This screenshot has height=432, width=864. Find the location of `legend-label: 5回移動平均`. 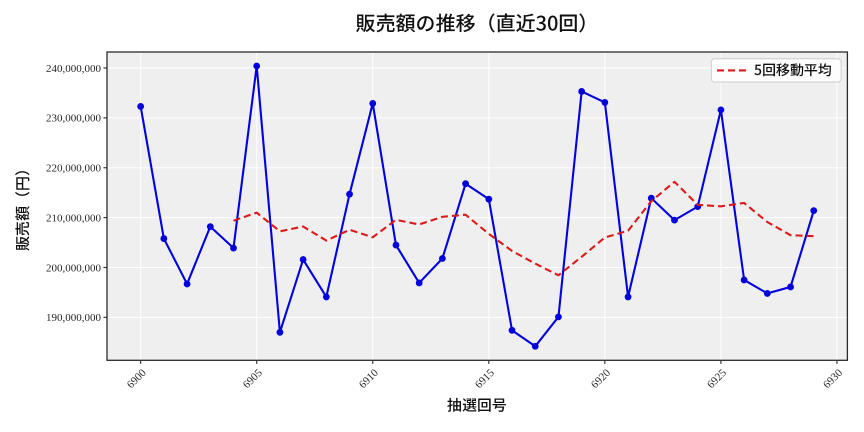

legend-label: 5回移動平均 is located at coordinates (793, 70).